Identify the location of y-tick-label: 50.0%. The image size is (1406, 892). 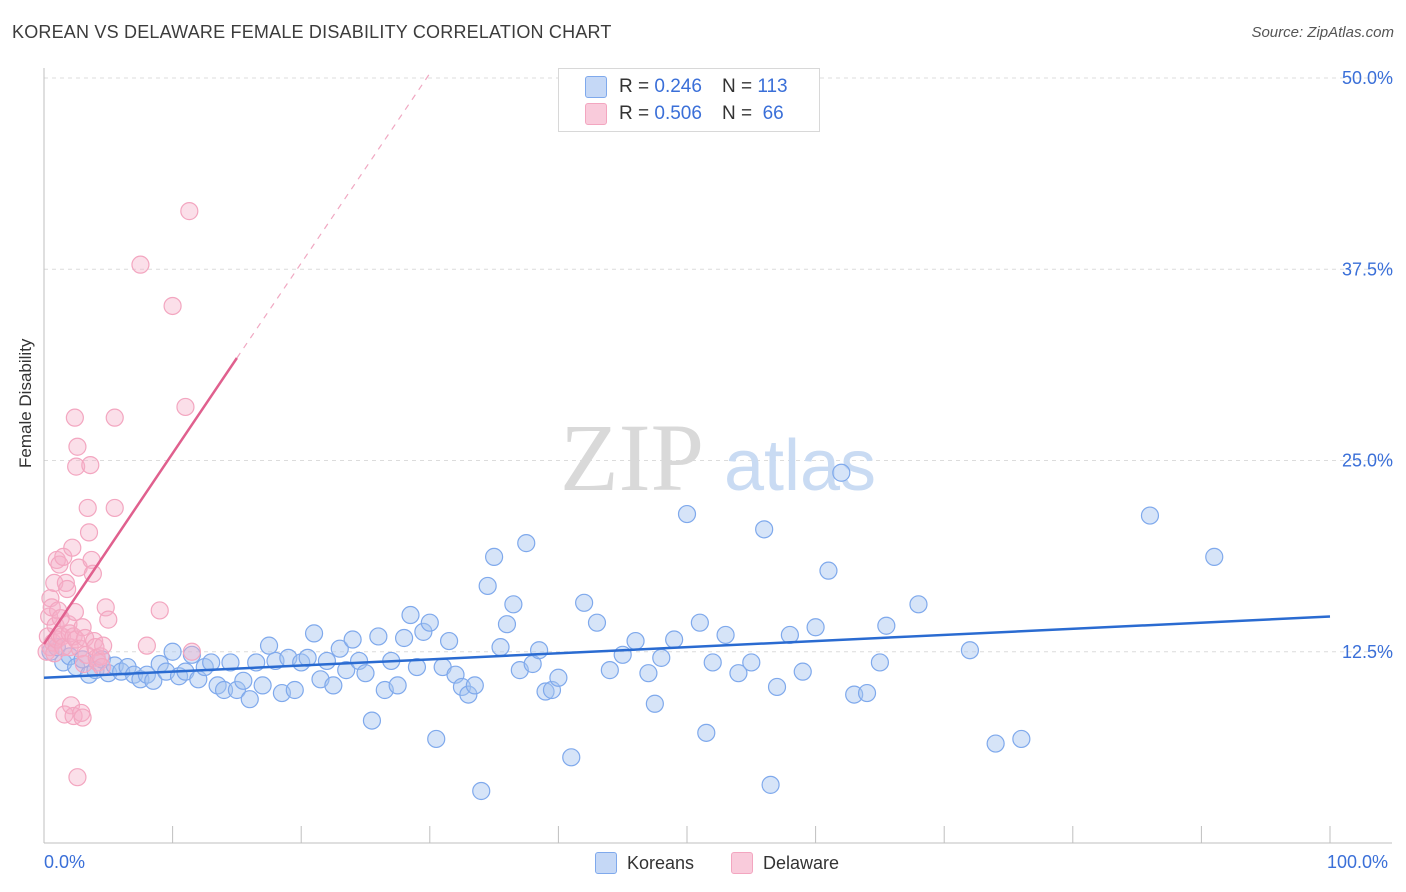
(1367, 78).